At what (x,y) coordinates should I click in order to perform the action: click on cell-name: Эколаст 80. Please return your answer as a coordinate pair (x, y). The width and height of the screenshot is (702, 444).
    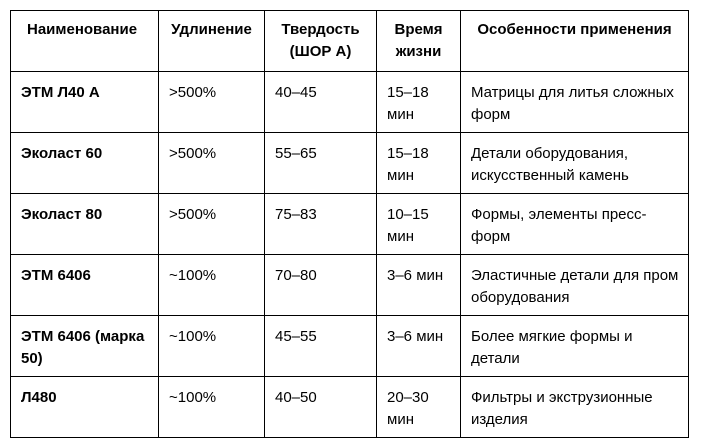
    Looking at the image, I should click on (84, 224).